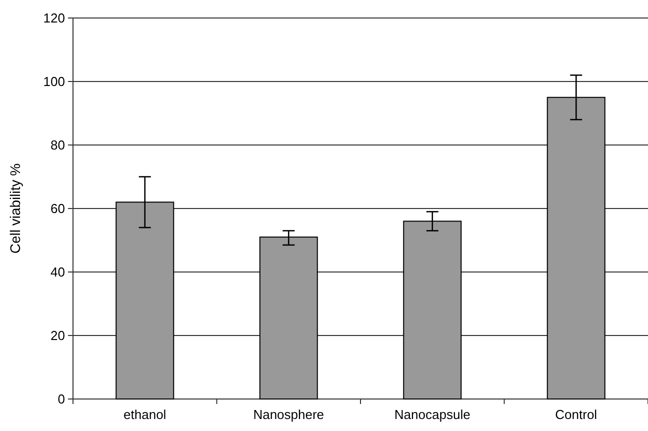  Describe the element at coordinates (57, 208) in the screenshot. I see `y-tick-label: 60` at that location.